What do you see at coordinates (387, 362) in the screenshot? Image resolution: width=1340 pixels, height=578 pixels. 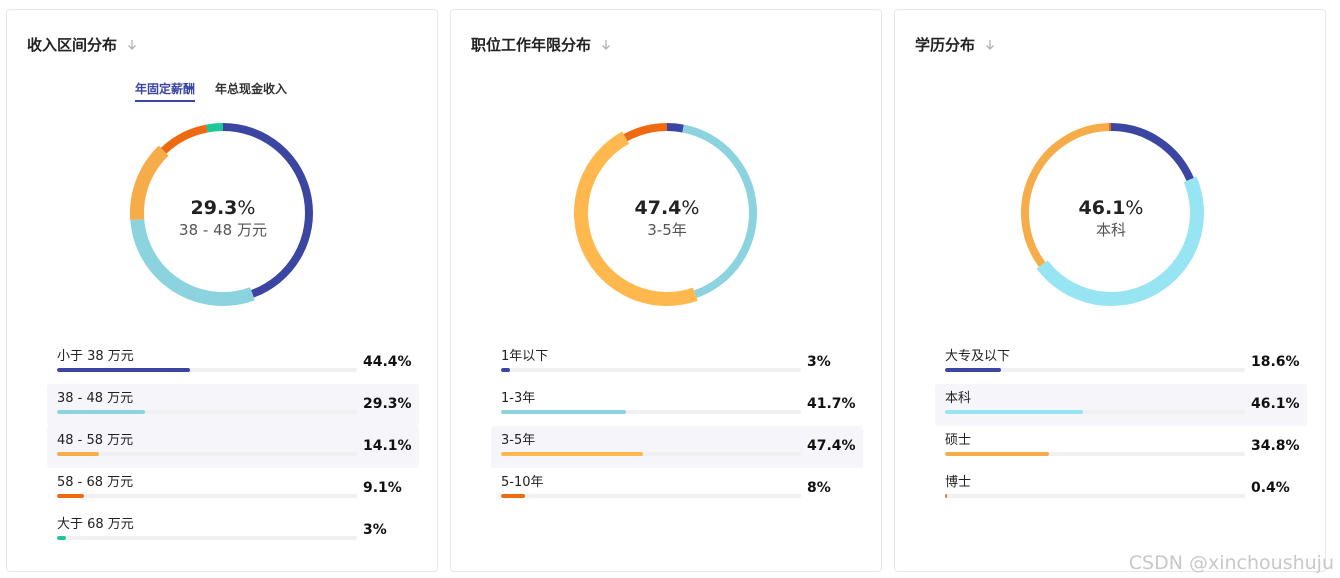 I see `list-item-value: 44.4%` at bounding box center [387, 362].